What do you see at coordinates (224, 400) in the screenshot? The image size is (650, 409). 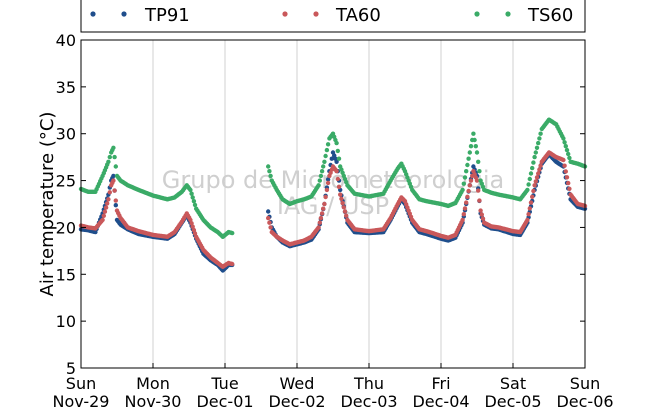 I see `x-tick-date: Dec-01` at bounding box center [224, 400].